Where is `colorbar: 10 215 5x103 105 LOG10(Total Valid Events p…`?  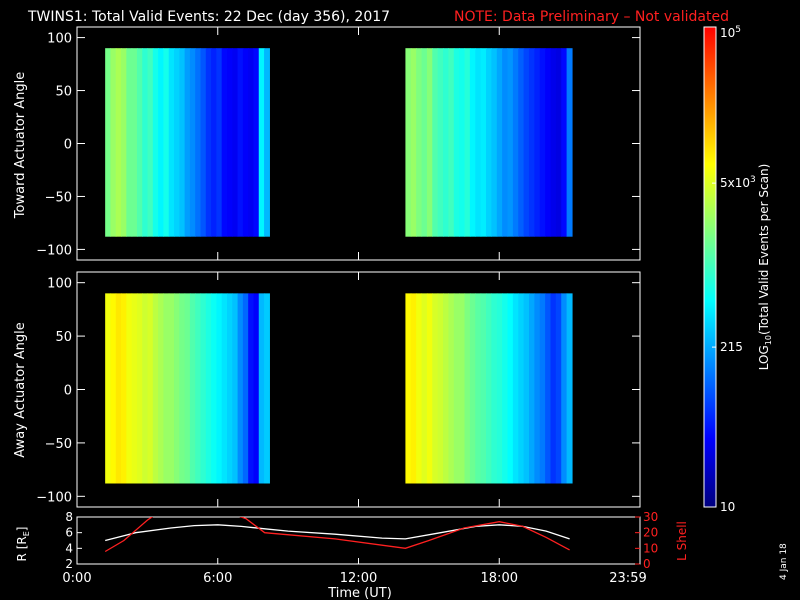
colorbar: 10 215 5x103 105 LOG10(Total Valid Events p… is located at coordinates (738, 269).